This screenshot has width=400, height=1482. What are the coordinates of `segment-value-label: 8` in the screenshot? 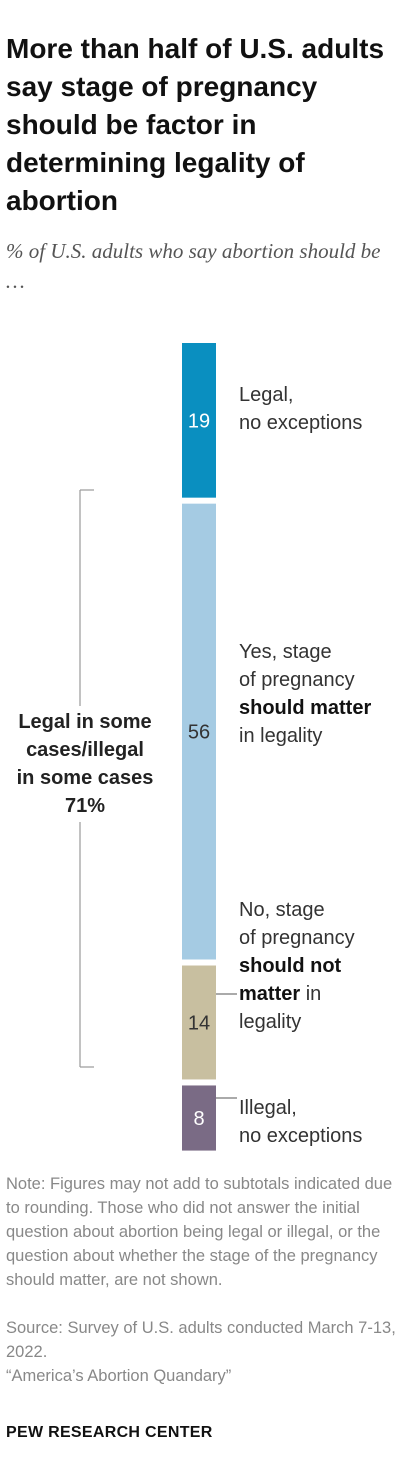 It's located at (198, 1119).